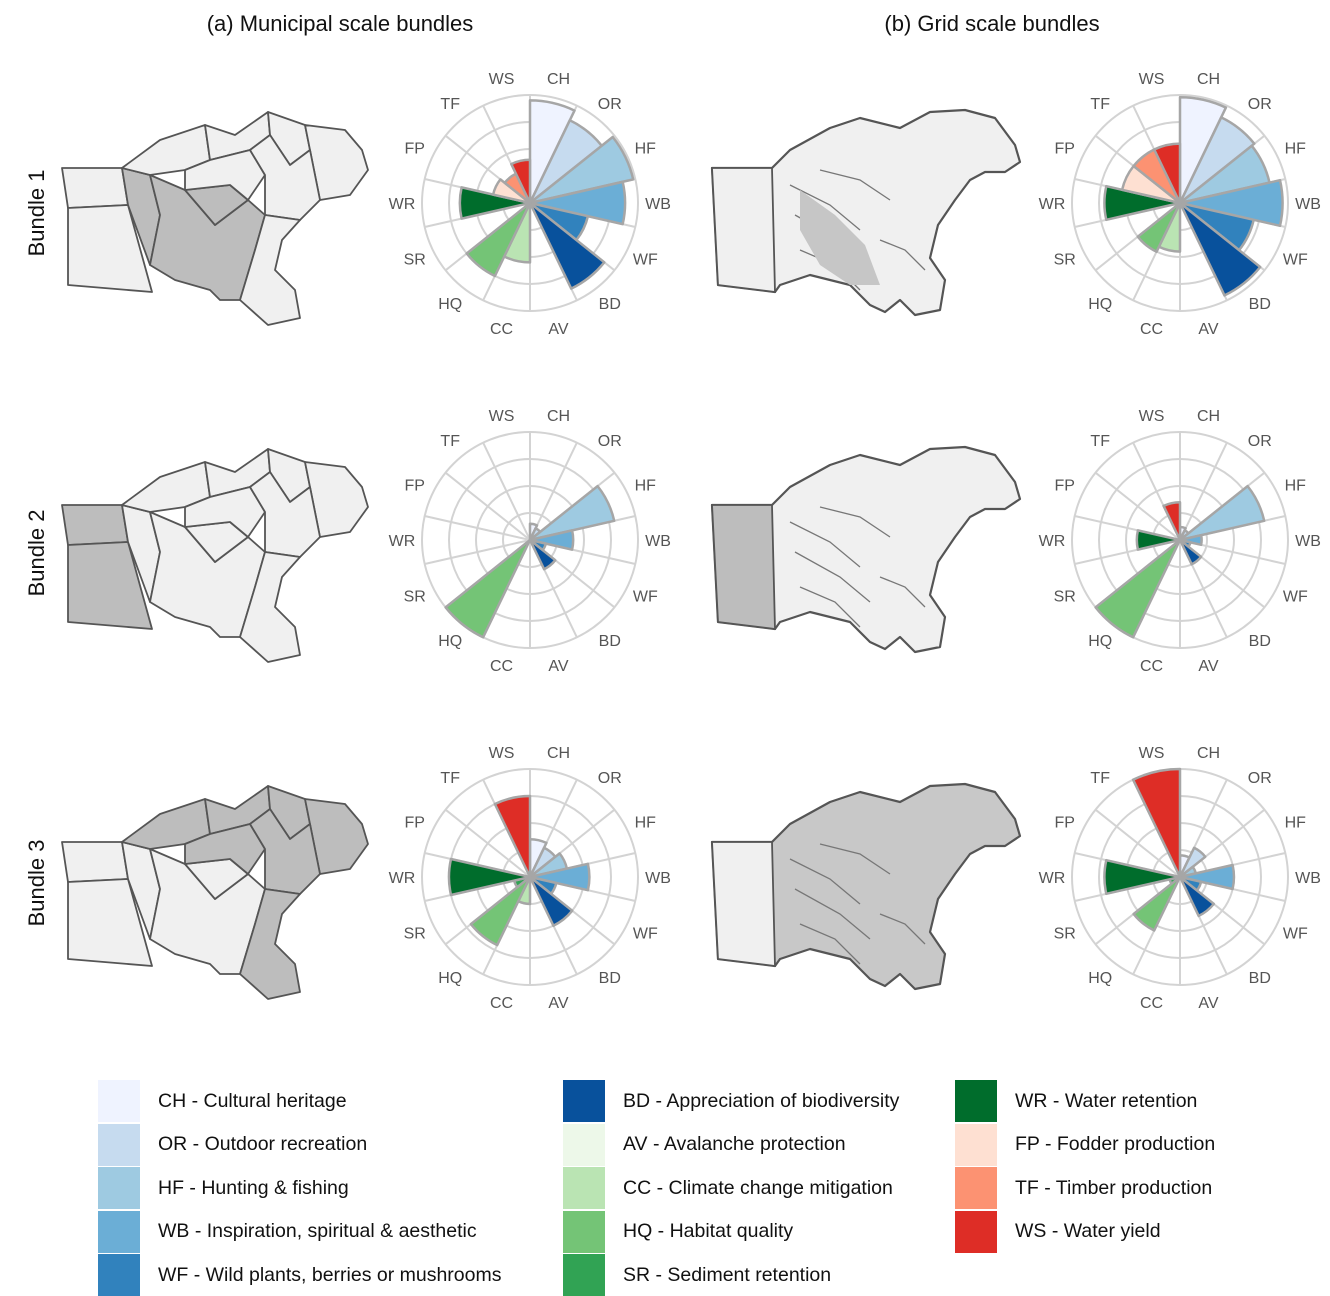  What do you see at coordinates (1088, 1231) in the screenshot?
I see `legend-label: WS - Water yield` at bounding box center [1088, 1231].